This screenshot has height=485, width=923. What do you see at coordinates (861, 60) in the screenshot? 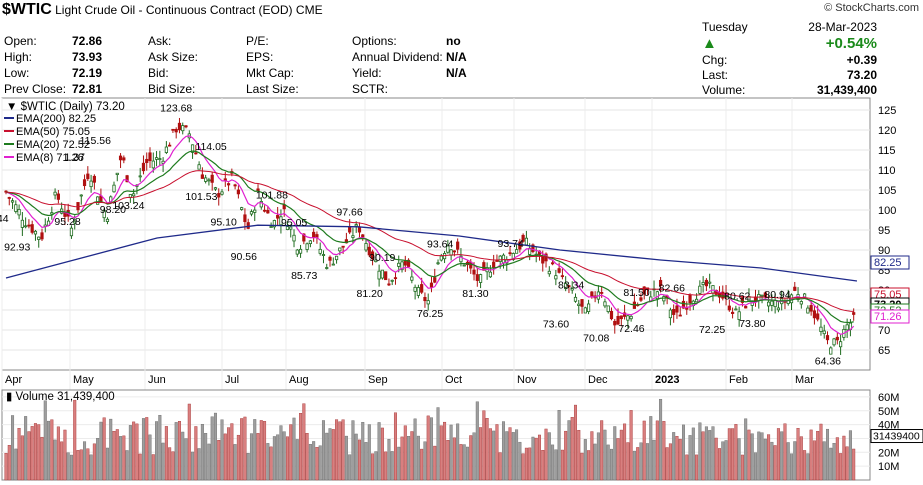
I see `quote-value: +0.39` at bounding box center [861, 60].